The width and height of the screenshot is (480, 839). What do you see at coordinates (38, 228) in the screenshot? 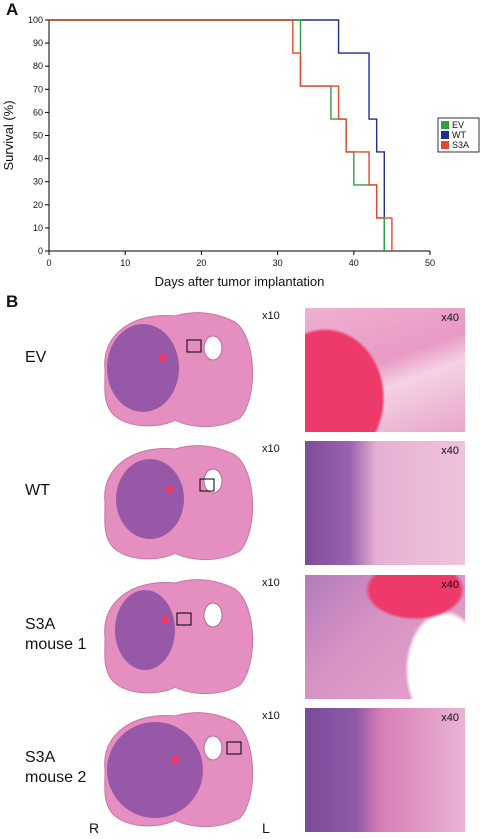
I see `y-tick-label: 10` at bounding box center [38, 228].